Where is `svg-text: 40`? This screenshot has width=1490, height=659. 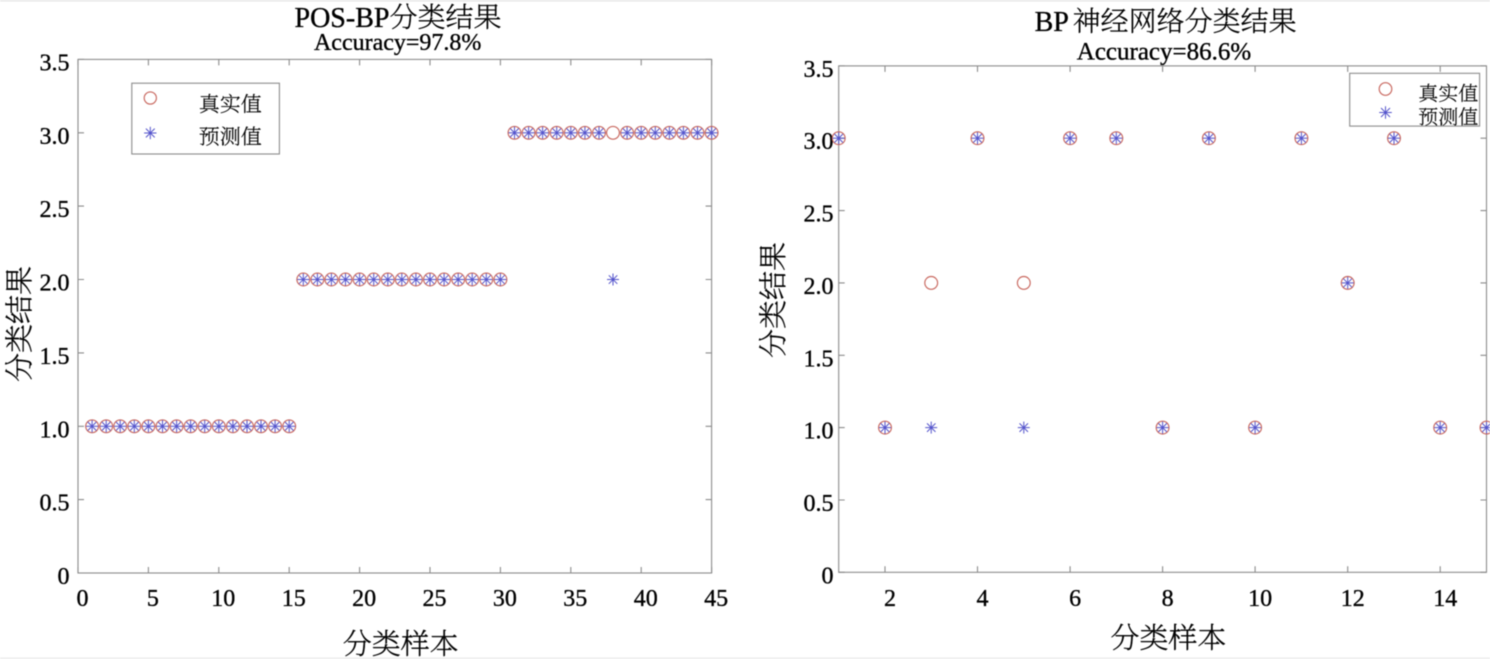
svg-text: 40 is located at coordinates (646, 599).